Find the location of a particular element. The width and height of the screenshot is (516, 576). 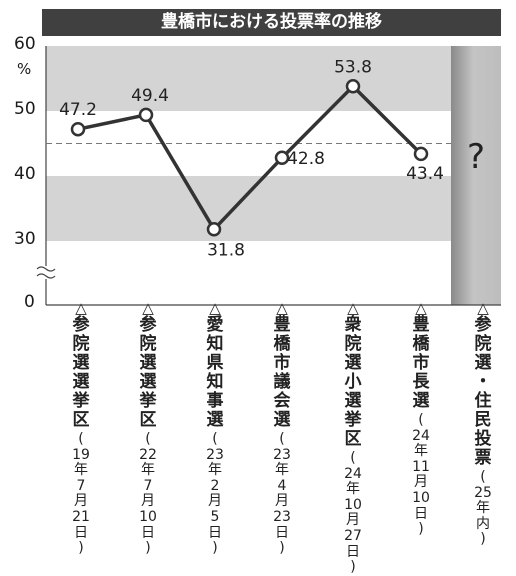

category-date: ( 23 年 4 月 23 日 ) is located at coordinates (282, 494).